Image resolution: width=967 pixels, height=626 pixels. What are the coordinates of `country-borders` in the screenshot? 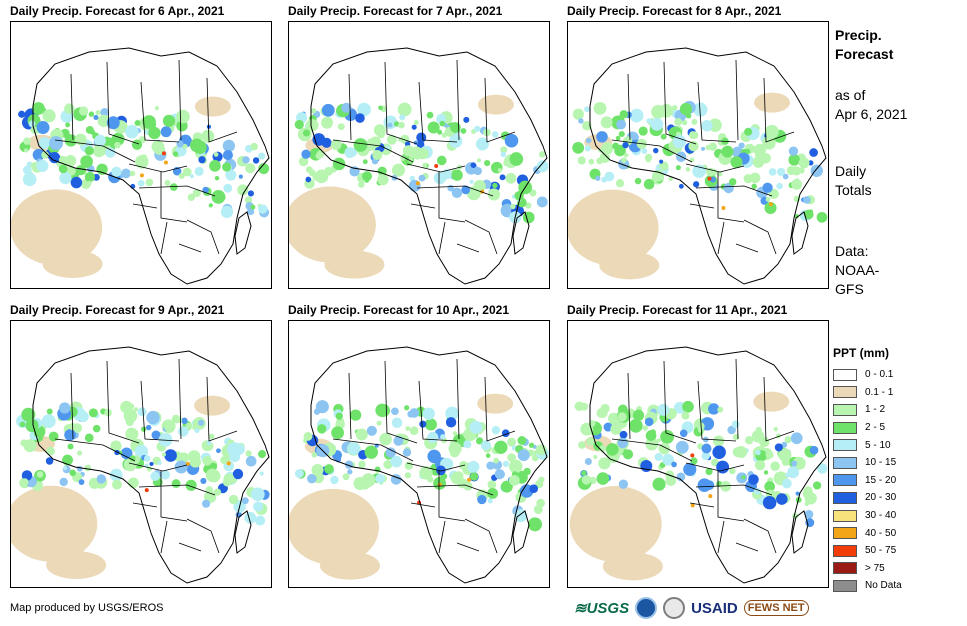 It's located at (703, 456).